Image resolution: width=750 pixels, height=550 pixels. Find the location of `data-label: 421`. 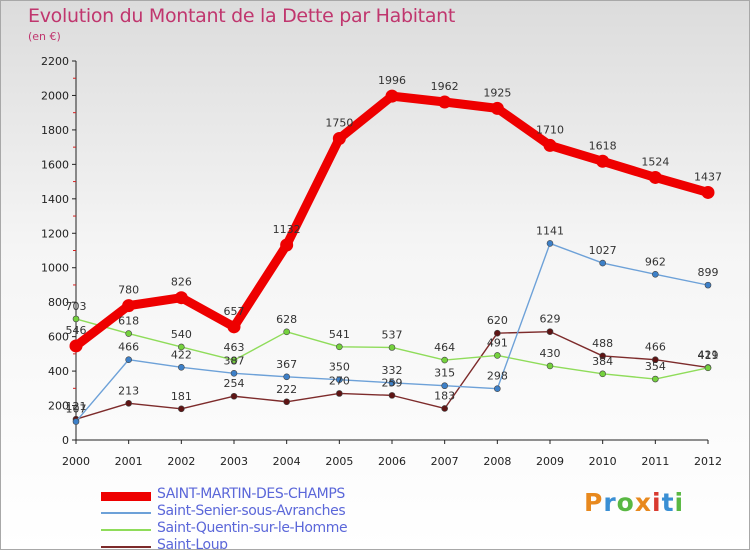

data-label: 421 is located at coordinates (708, 354).